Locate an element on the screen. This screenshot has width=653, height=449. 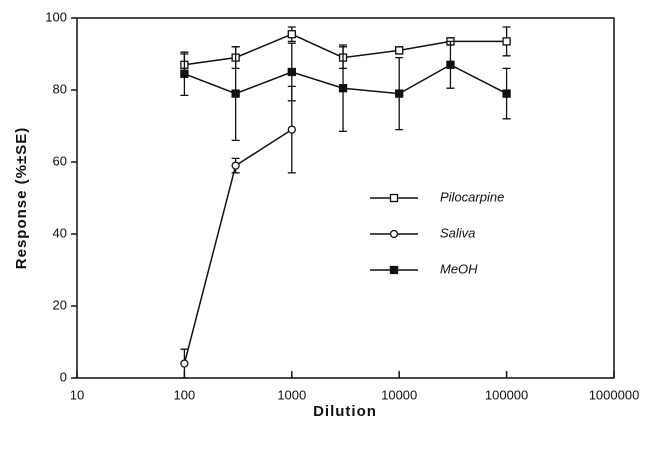
x-tick-label: 100000 is located at coordinates (506, 394).